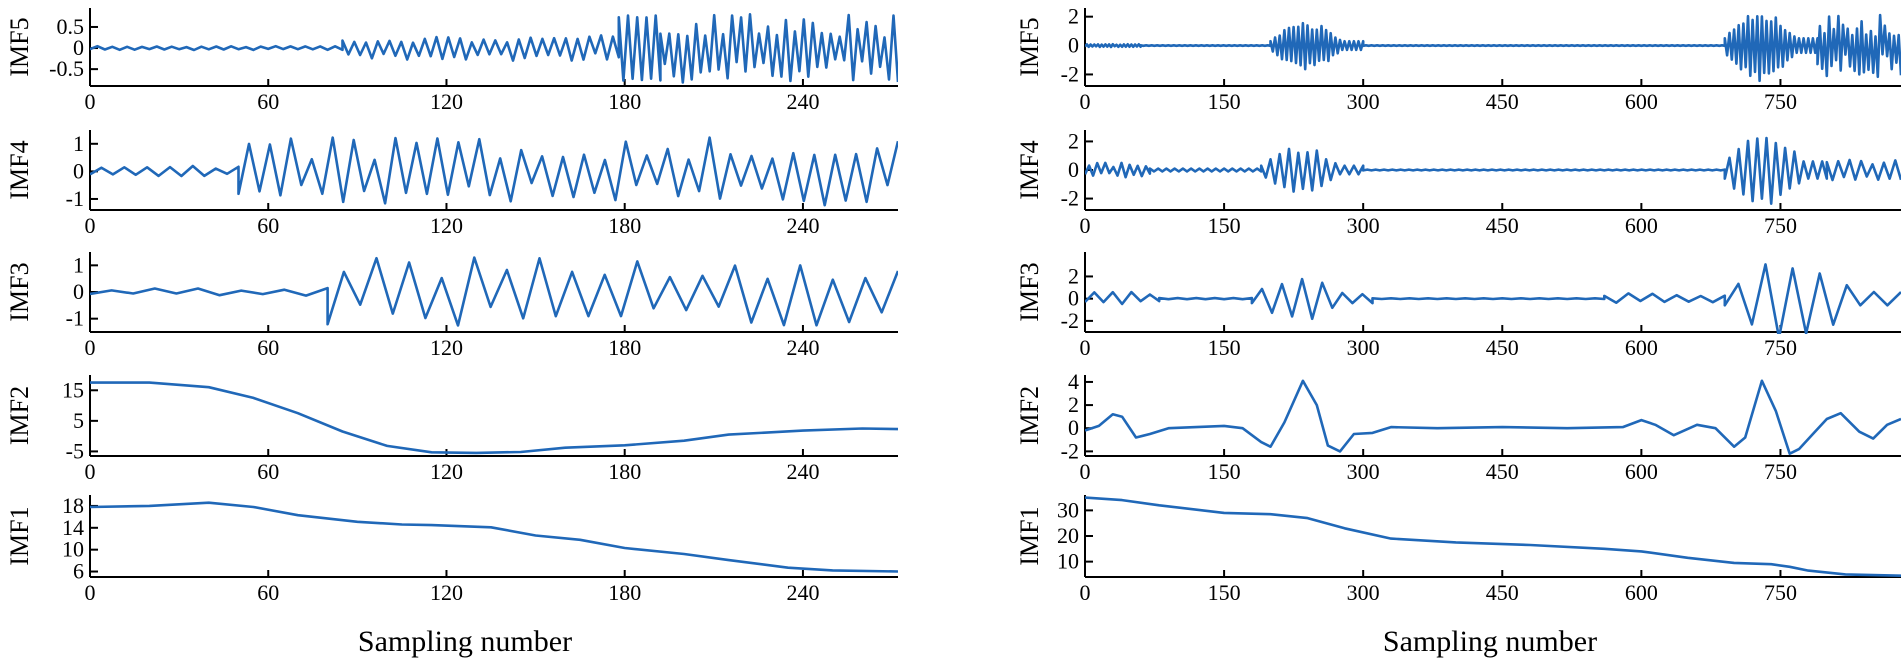 The width and height of the screenshot is (1901, 662). I want to click on y-tick-label: 5, so click(78, 420).